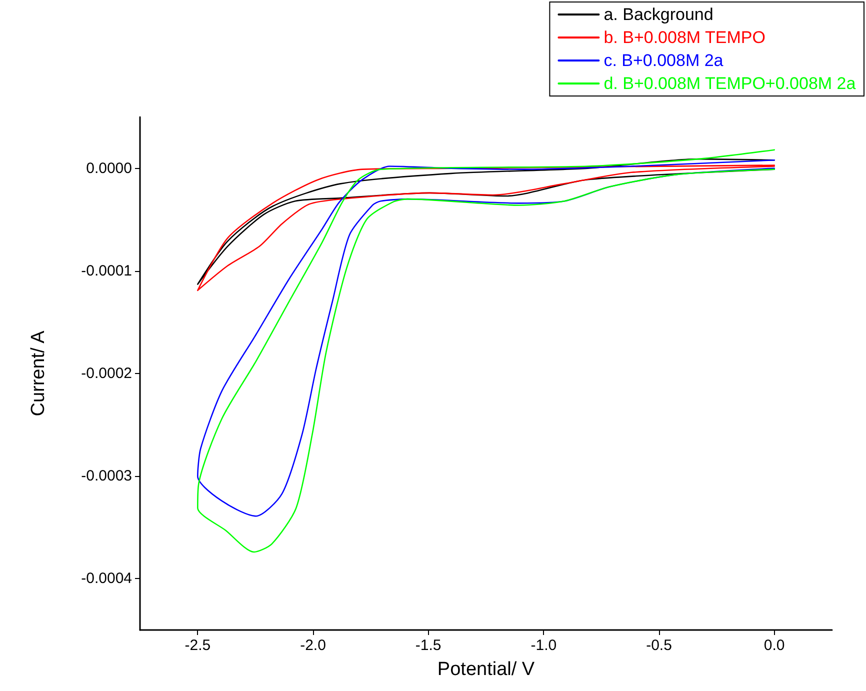 The height and width of the screenshot is (691, 866). What do you see at coordinates (106, 476) in the screenshot?
I see `y-tick-label: -0.0003` at bounding box center [106, 476].